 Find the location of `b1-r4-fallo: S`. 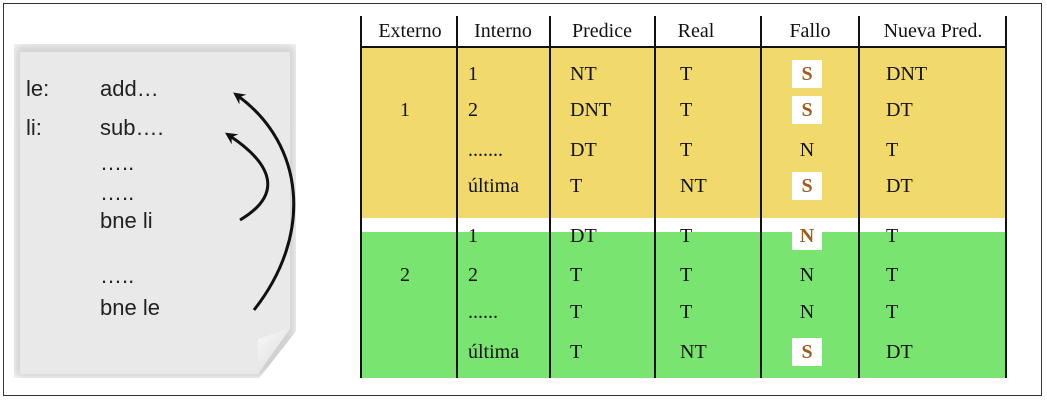

b1-r4-fallo: S is located at coordinates (807, 186).